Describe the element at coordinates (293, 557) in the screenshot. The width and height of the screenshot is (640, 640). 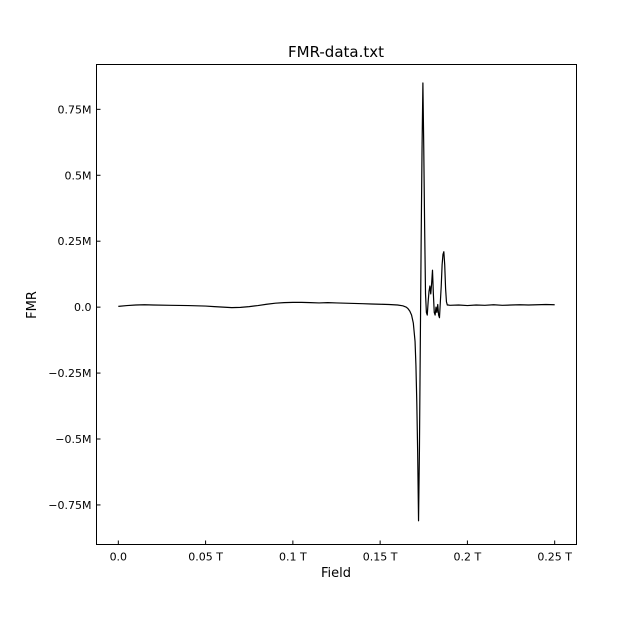
I see `x-tick-label: 0.1 T` at that location.